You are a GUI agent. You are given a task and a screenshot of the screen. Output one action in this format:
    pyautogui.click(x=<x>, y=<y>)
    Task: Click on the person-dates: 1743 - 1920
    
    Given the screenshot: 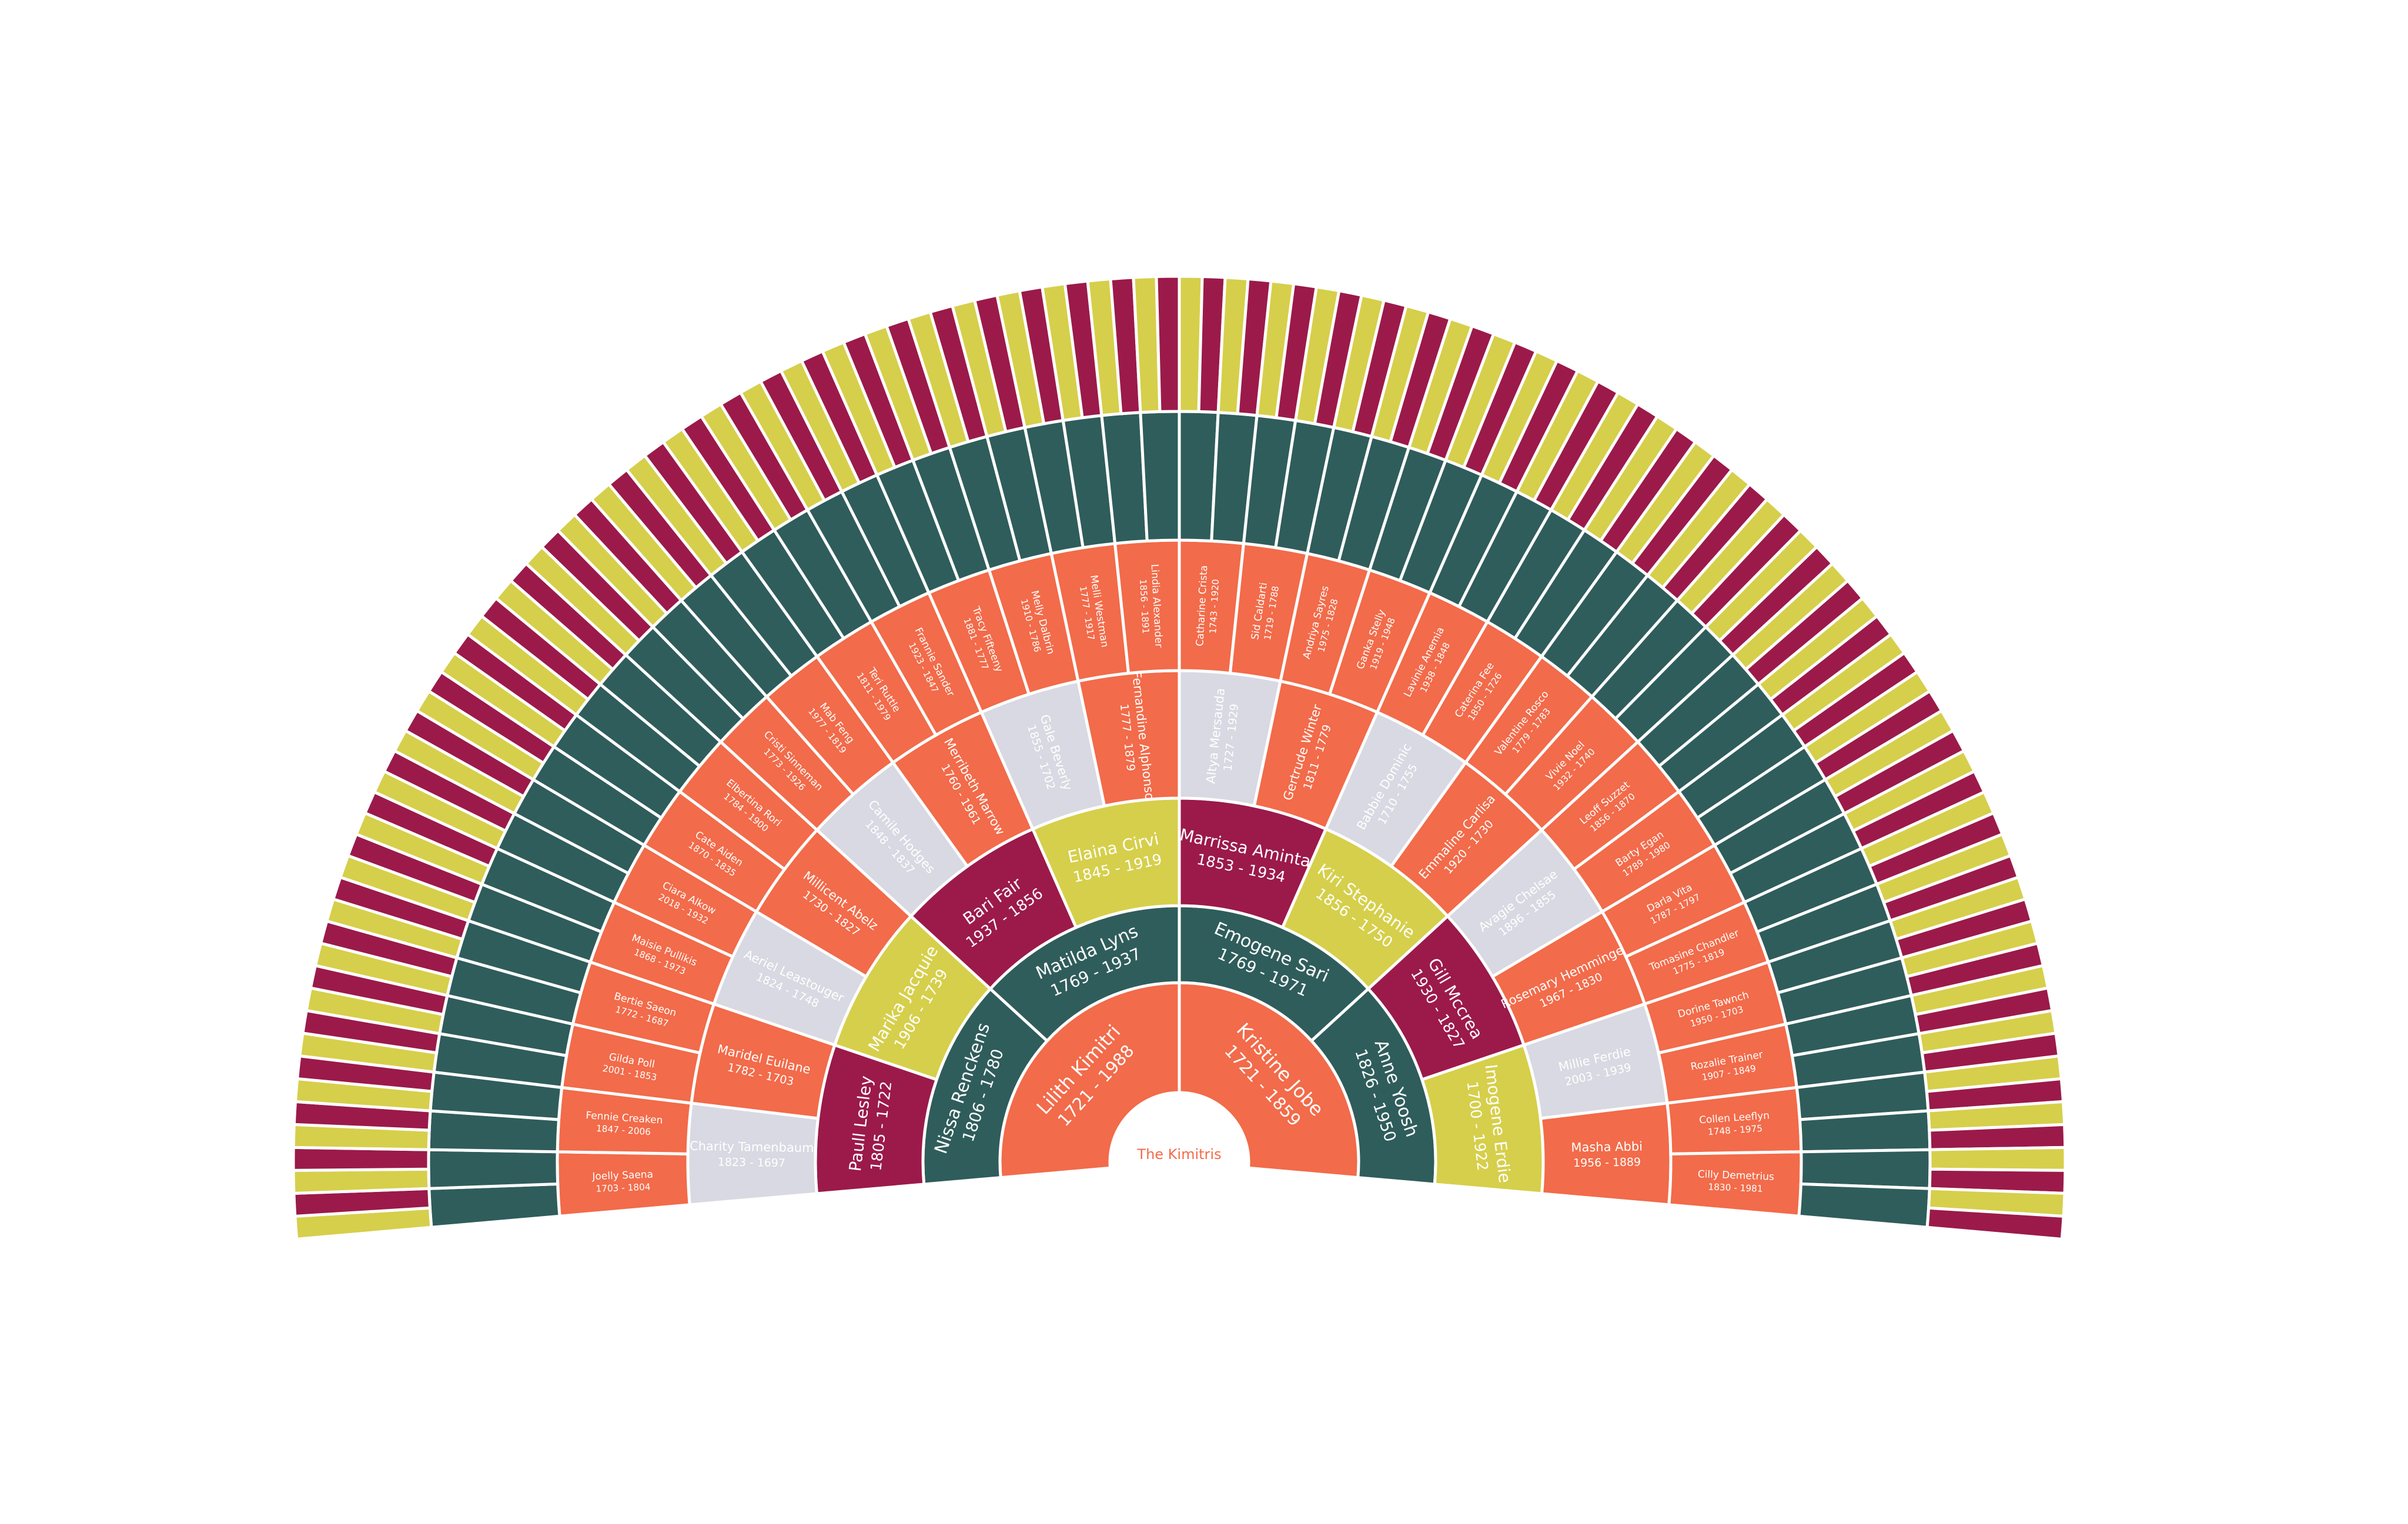 What is the action you would take?
    pyautogui.click(x=1214, y=606)
    